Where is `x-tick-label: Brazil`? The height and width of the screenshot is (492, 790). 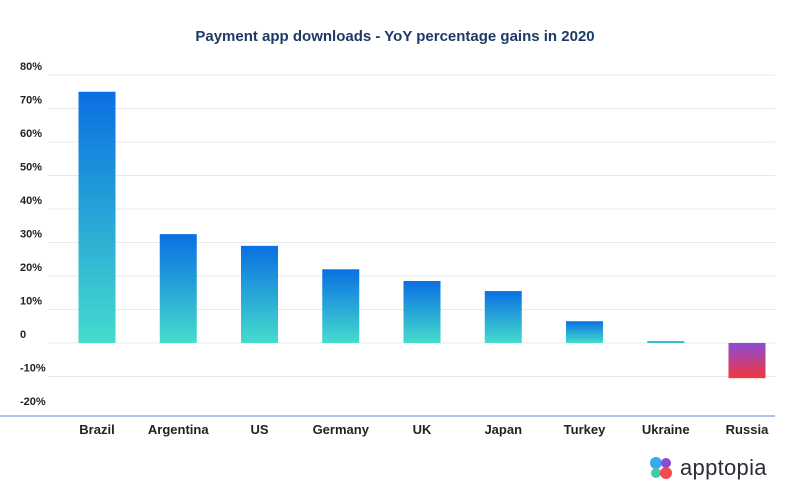 x-tick-label: Brazil is located at coordinates (96, 429).